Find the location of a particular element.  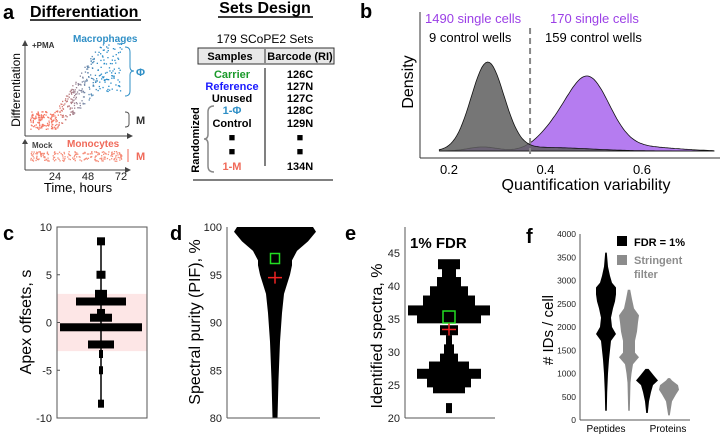

y-tick: 100 is located at coordinates (213, 228).